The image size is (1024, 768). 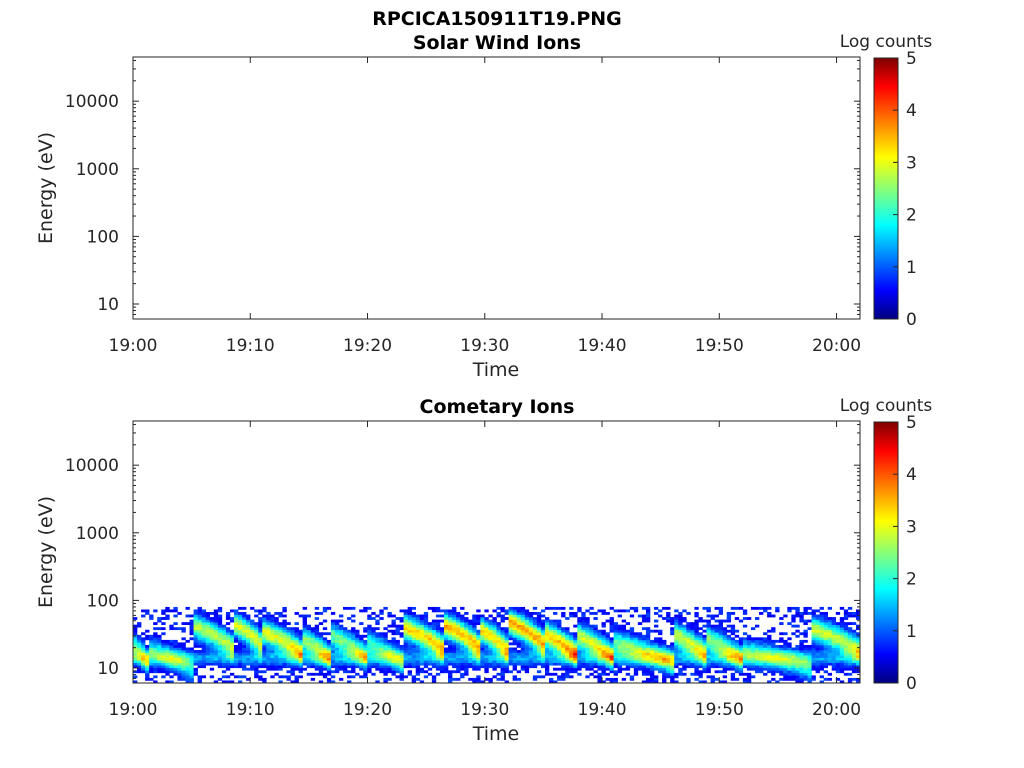 What do you see at coordinates (886, 406) in the screenshot?
I see `colorbar-label: Log counts` at bounding box center [886, 406].